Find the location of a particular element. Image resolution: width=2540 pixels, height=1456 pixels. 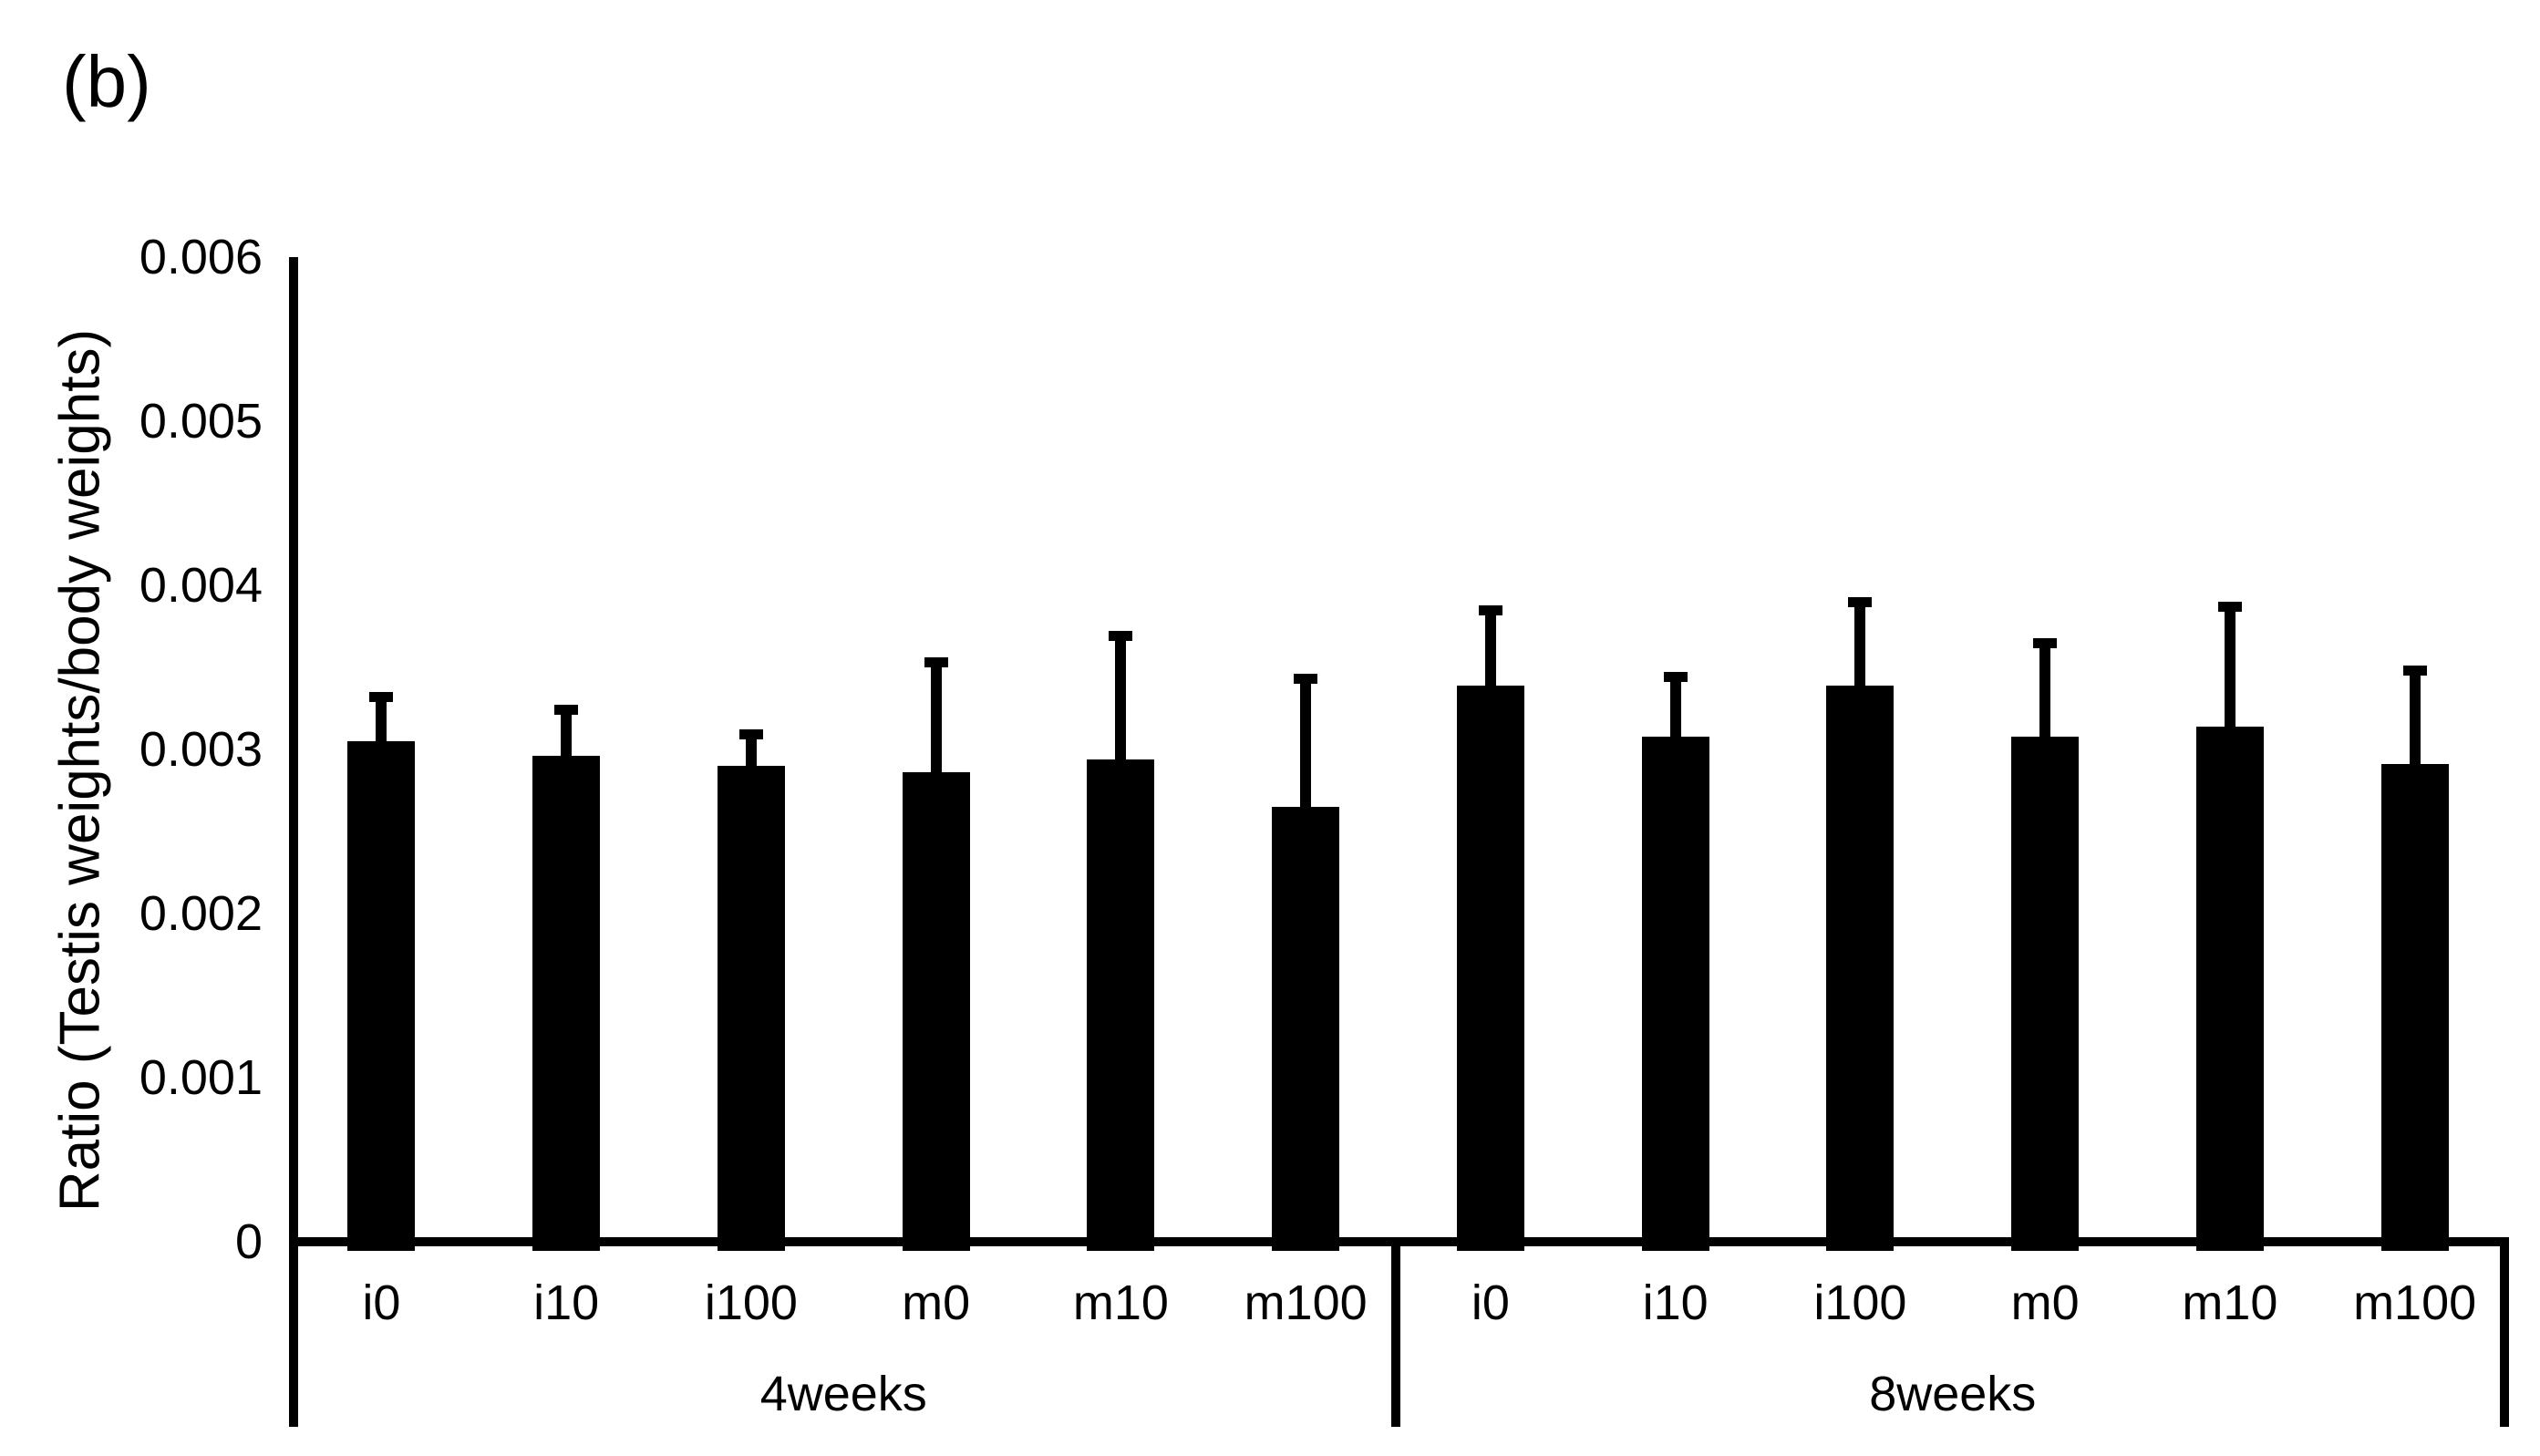

y-tick-label: 0.002 is located at coordinates (201, 913).